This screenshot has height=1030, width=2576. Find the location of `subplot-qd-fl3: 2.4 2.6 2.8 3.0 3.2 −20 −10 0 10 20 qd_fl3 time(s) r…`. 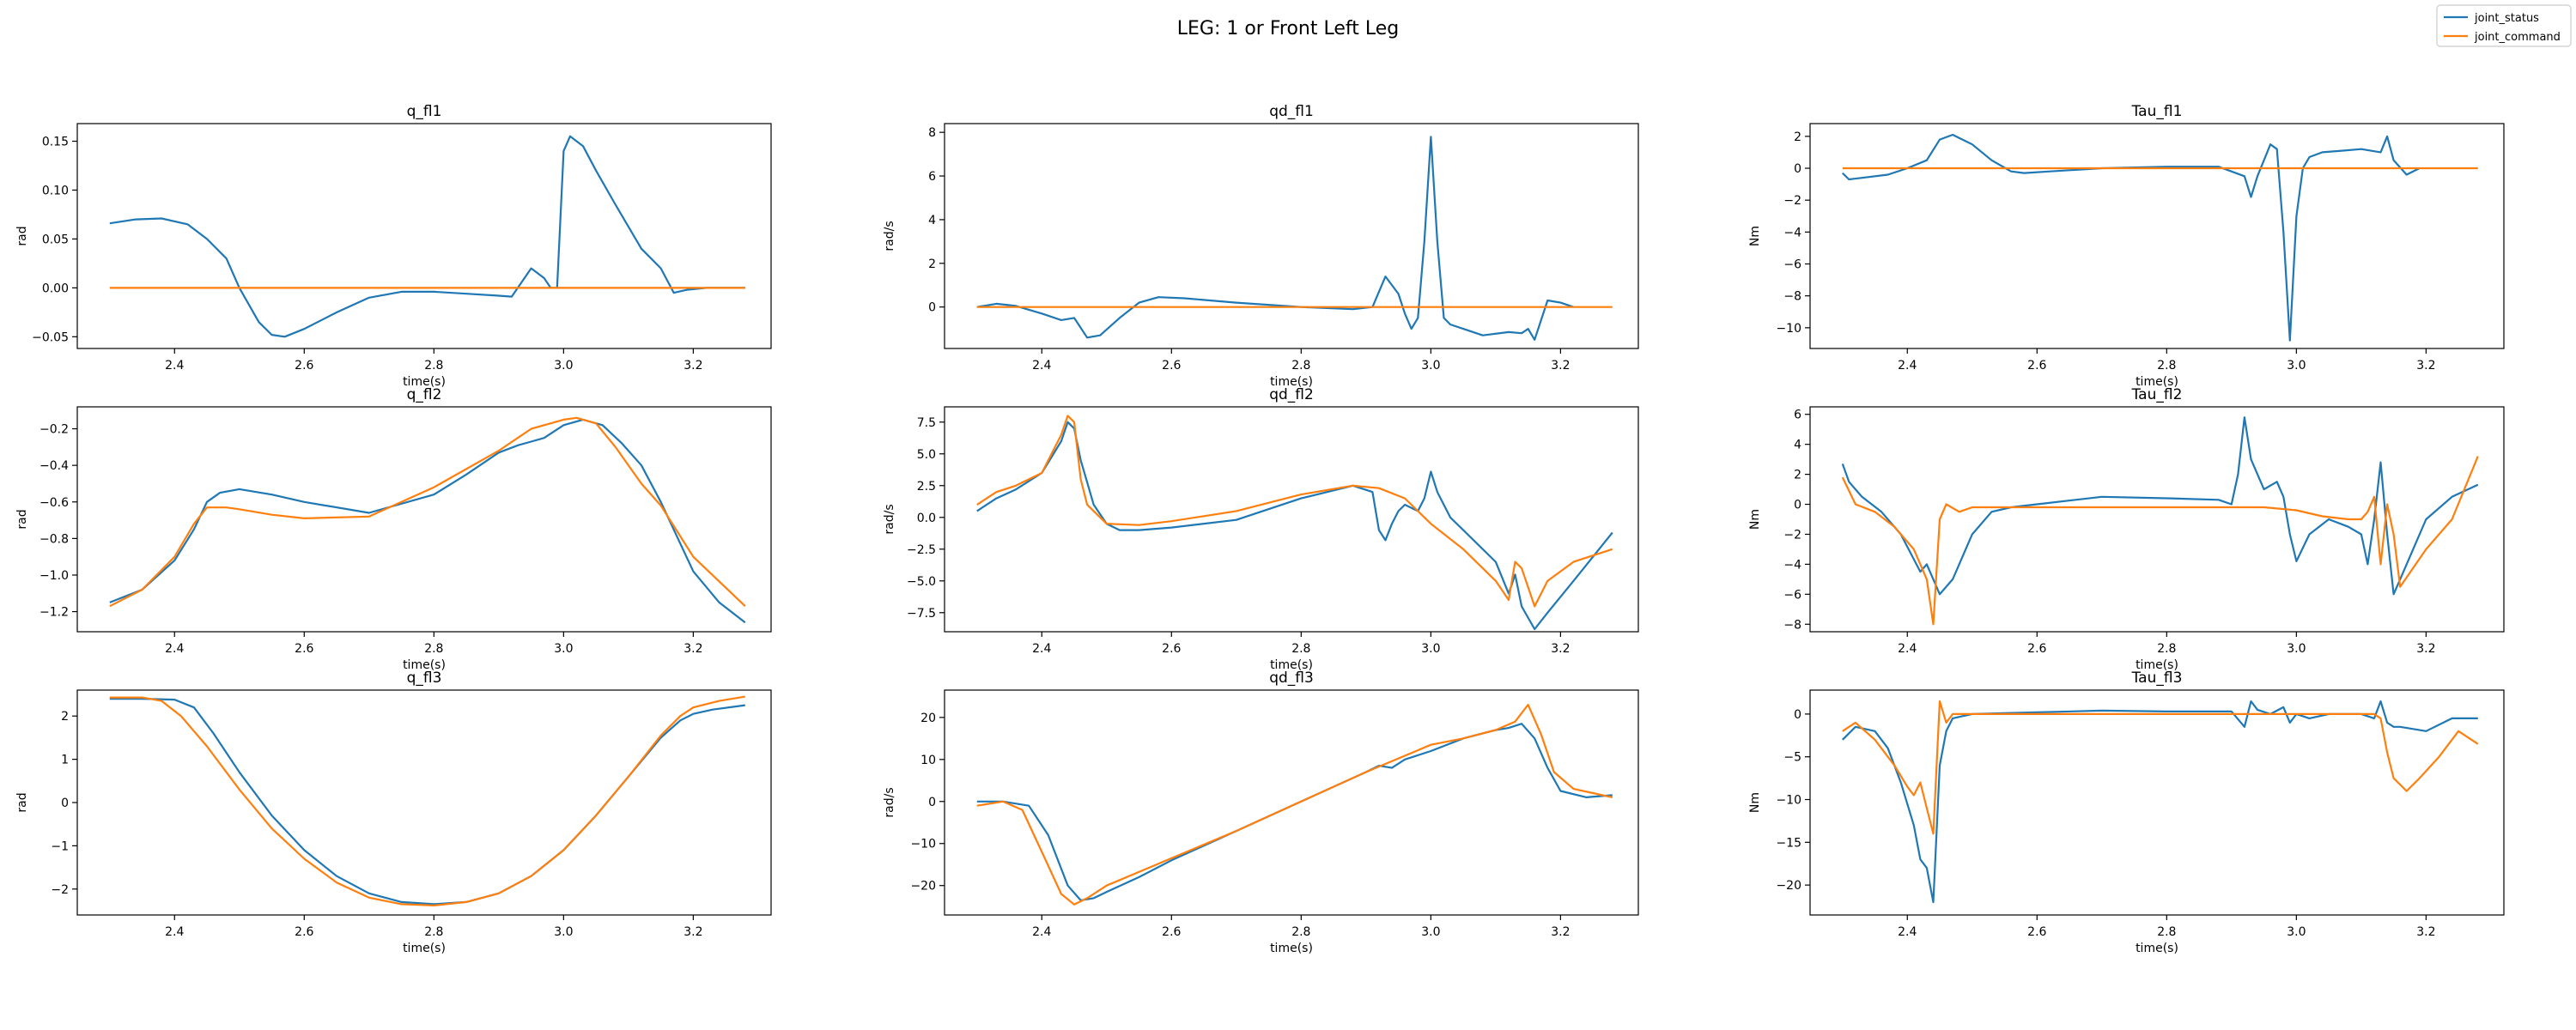

subplot-qd-fl3: 2.4 2.6 2.8 3.0 3.2 −20 −10 0 10 20 qd_fl3 time(s) r… is located at coordinates (1261, 812).